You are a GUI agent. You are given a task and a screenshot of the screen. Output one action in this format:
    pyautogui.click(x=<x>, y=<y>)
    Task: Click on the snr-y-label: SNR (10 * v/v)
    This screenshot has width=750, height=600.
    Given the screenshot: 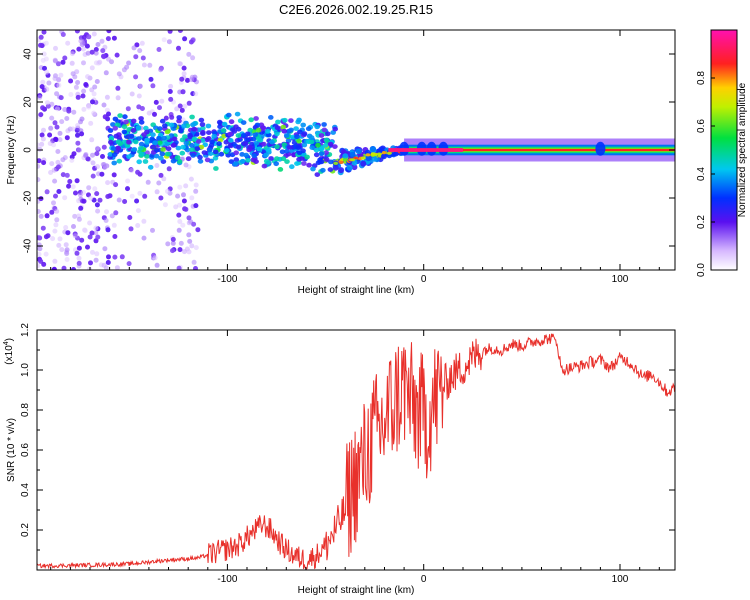 What is the action you would take?
    pyautogui.click(x=11, y=450)
    